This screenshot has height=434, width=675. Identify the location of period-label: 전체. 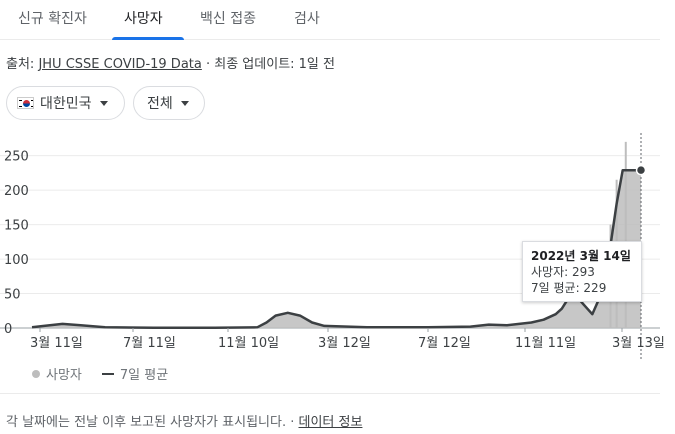
(160, 104).